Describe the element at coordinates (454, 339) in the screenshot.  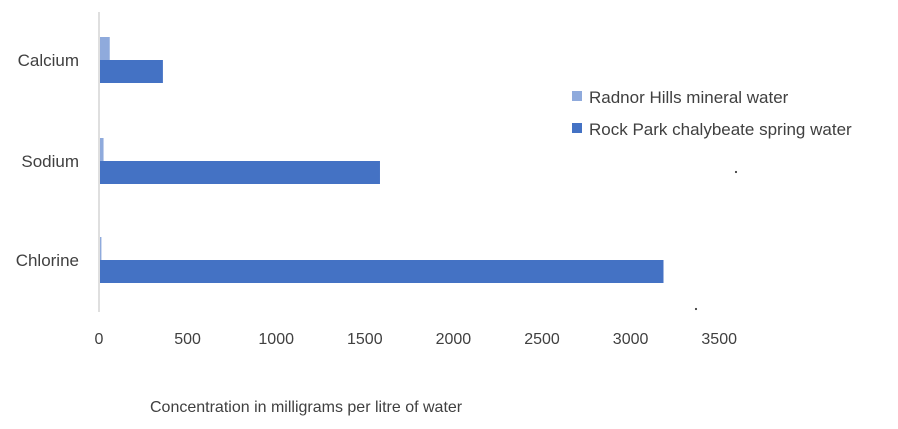
I see `x-tick-label-2000: 2000` at that location.